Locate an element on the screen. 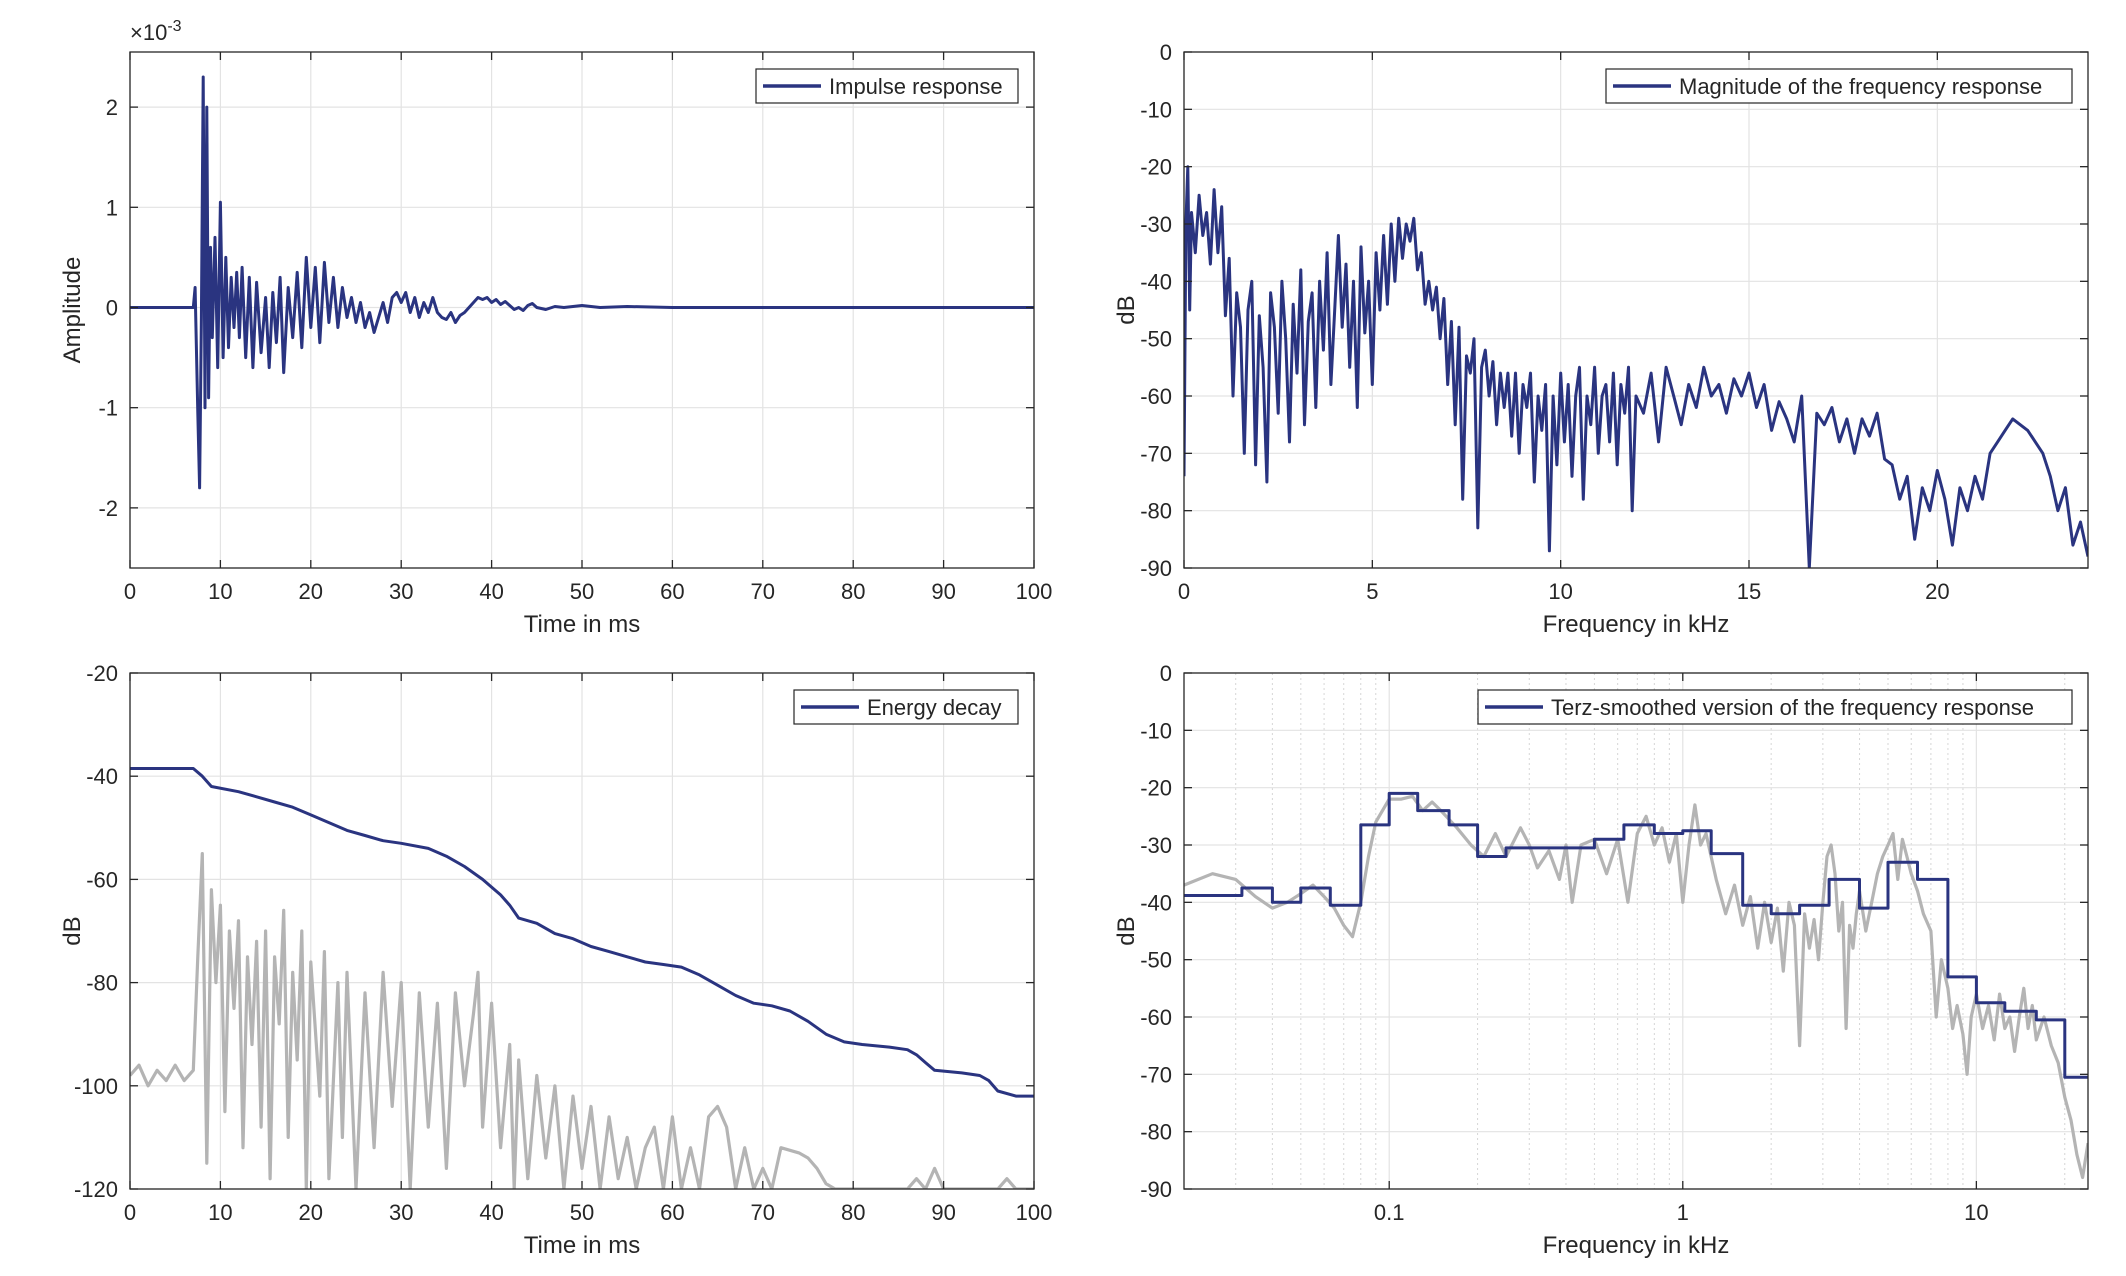 This screenshot has width=2126, height=1276. y-axis-label: Amplitude is located at coordinates (72, 310).